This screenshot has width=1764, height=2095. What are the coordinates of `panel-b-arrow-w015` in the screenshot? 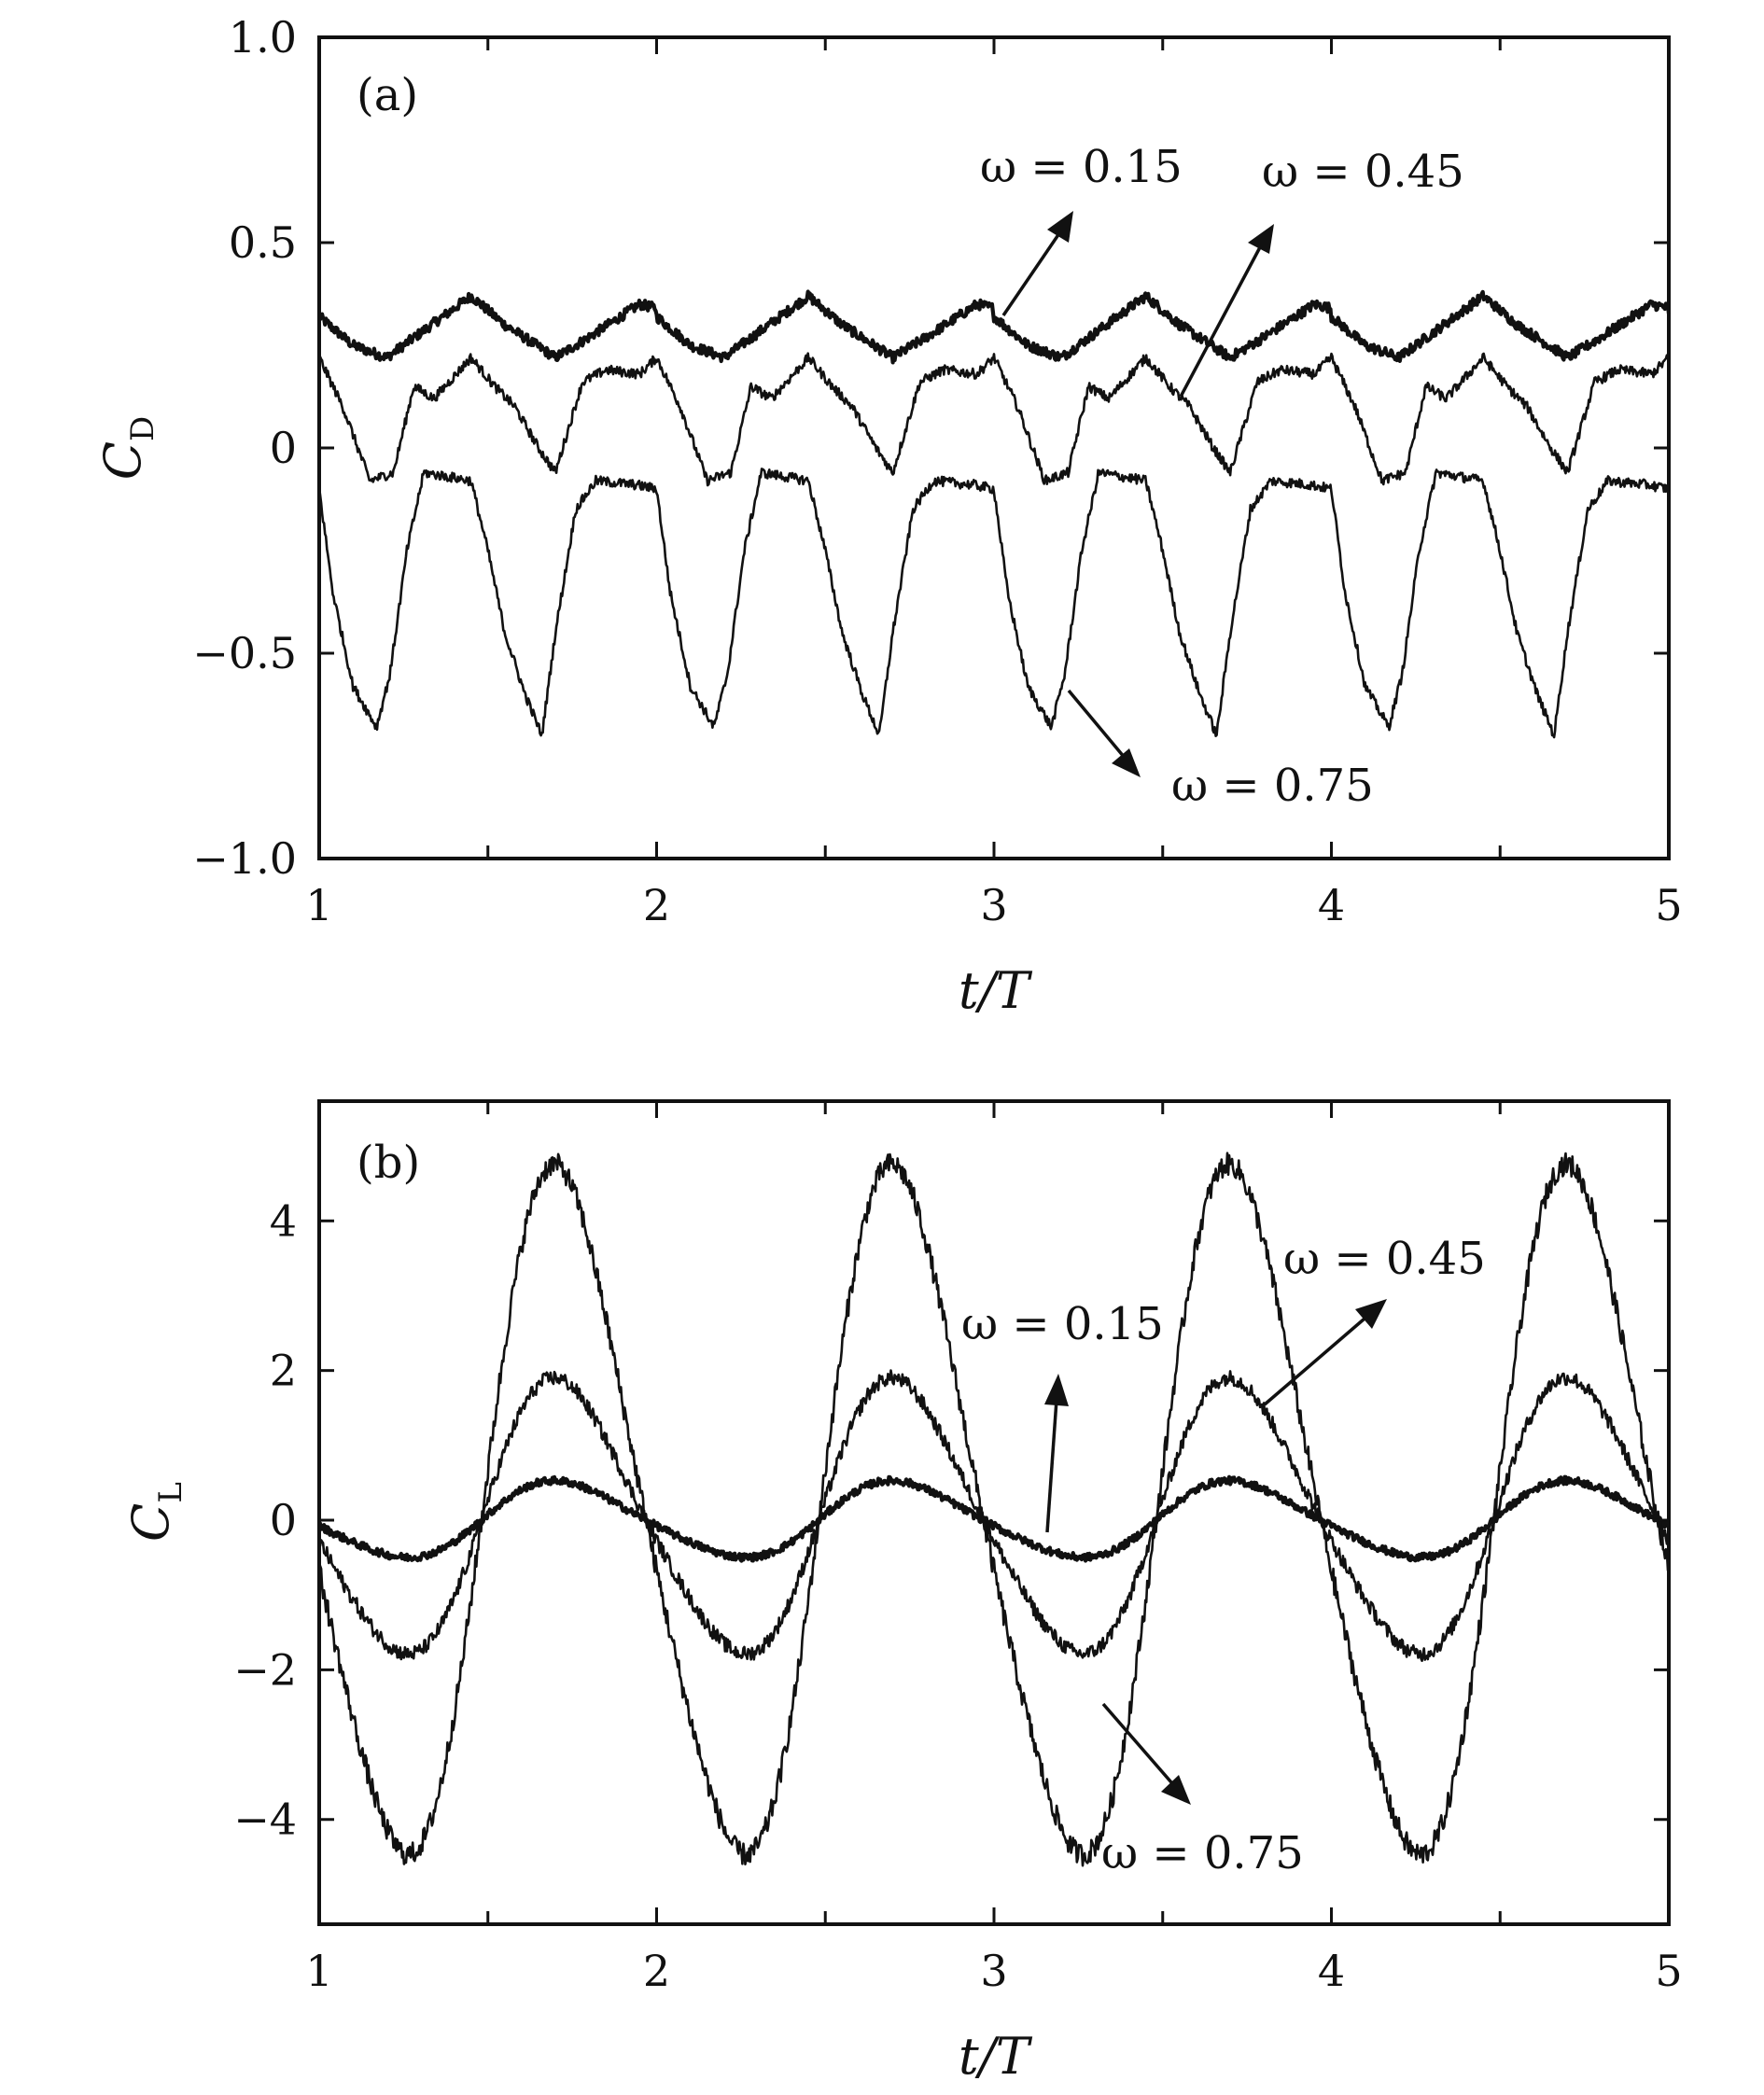 It's located at (1051, 1466).